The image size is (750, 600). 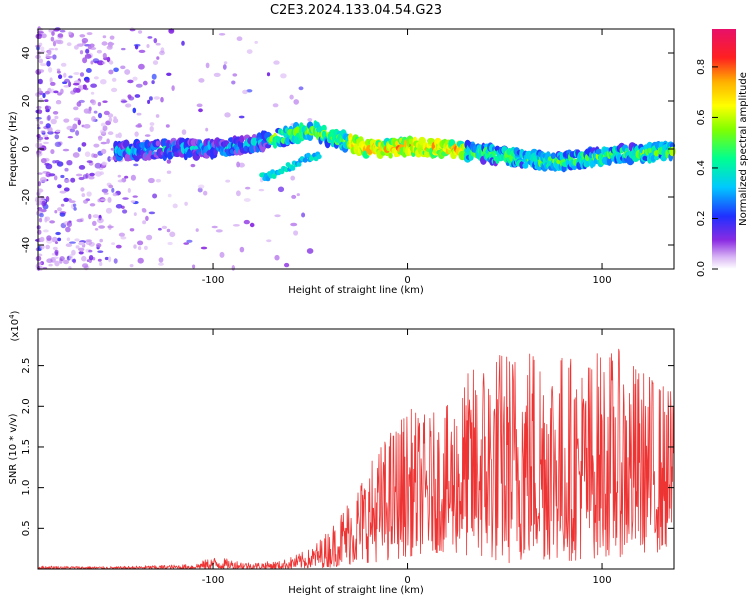 What do you see at coordinates (743, 149) in the screenshot?
I see `colorbar-label: Normalized spectral amplitude` at bounding box center [743, 149].